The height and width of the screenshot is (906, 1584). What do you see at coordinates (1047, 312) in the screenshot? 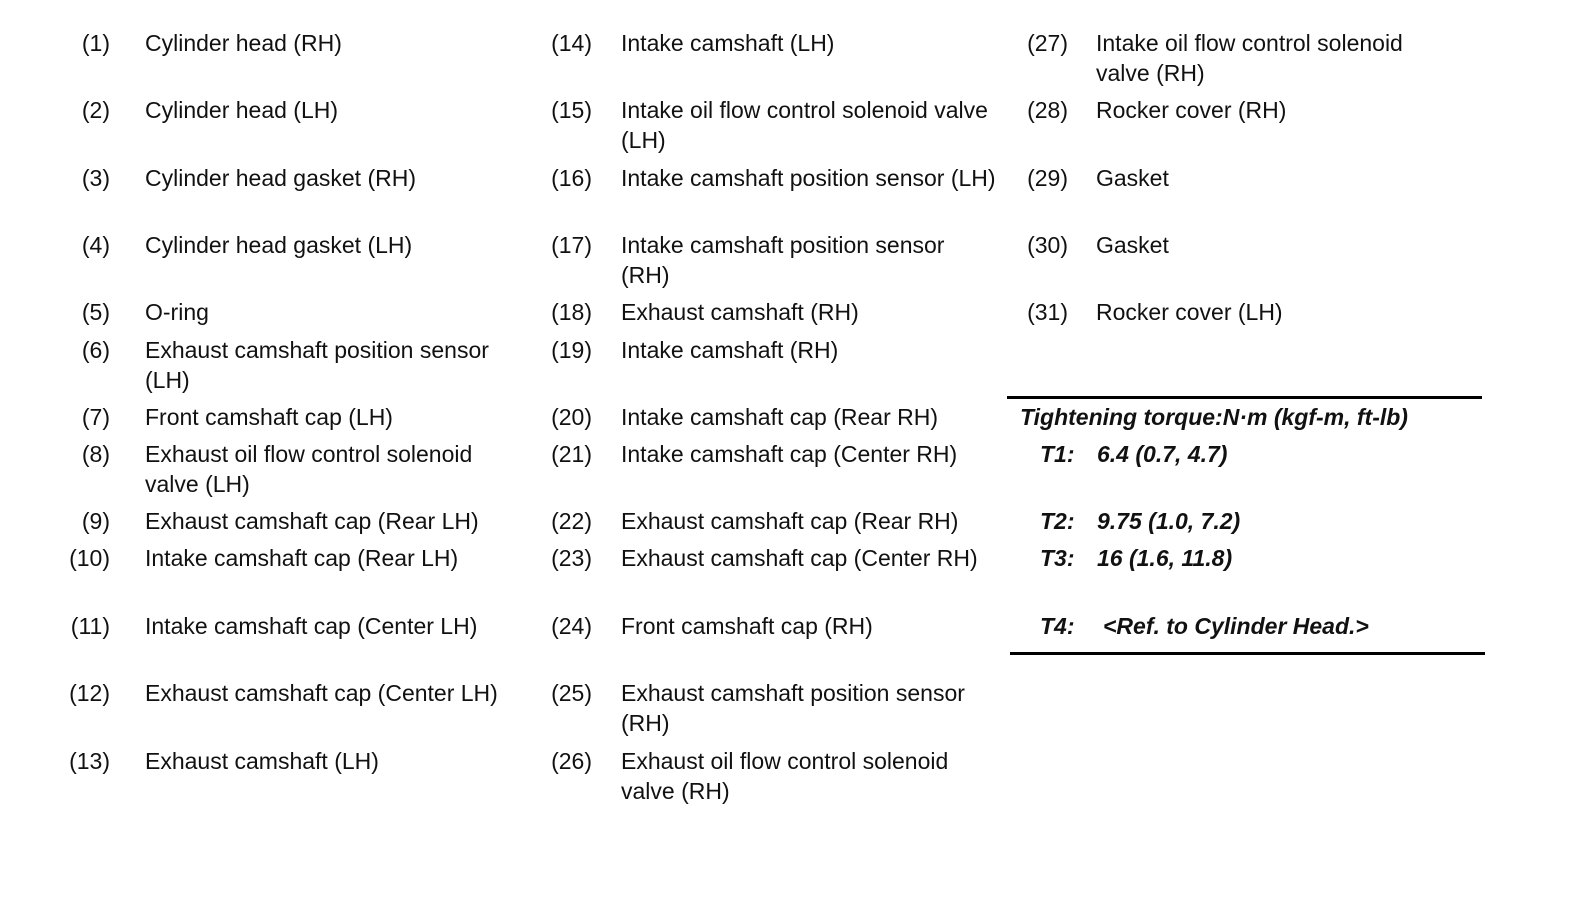
I see `item-number: (31)` at bounding box center [1047, 312].